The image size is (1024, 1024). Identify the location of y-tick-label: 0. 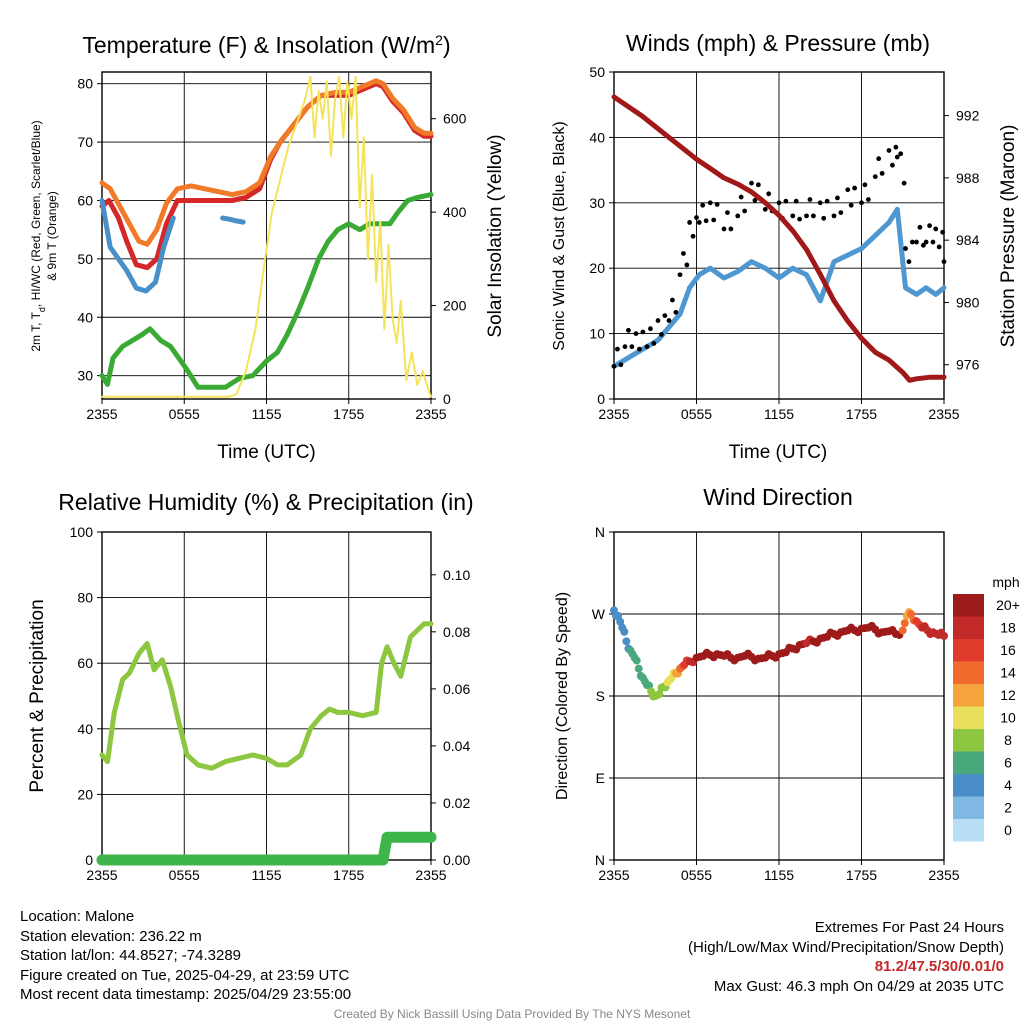
(601, 399).